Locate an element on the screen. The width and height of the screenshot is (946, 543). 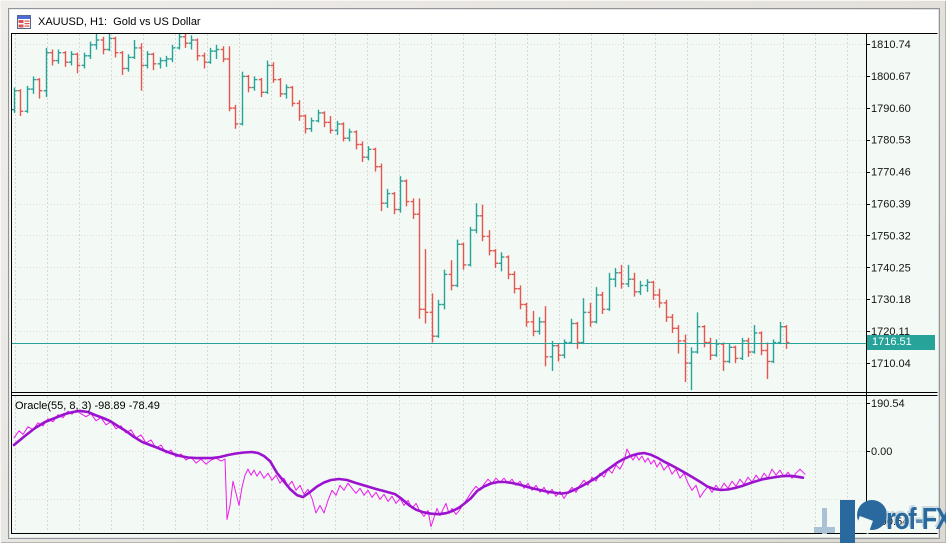
logo-text-rest: rof is located at coordinates (901, 518).